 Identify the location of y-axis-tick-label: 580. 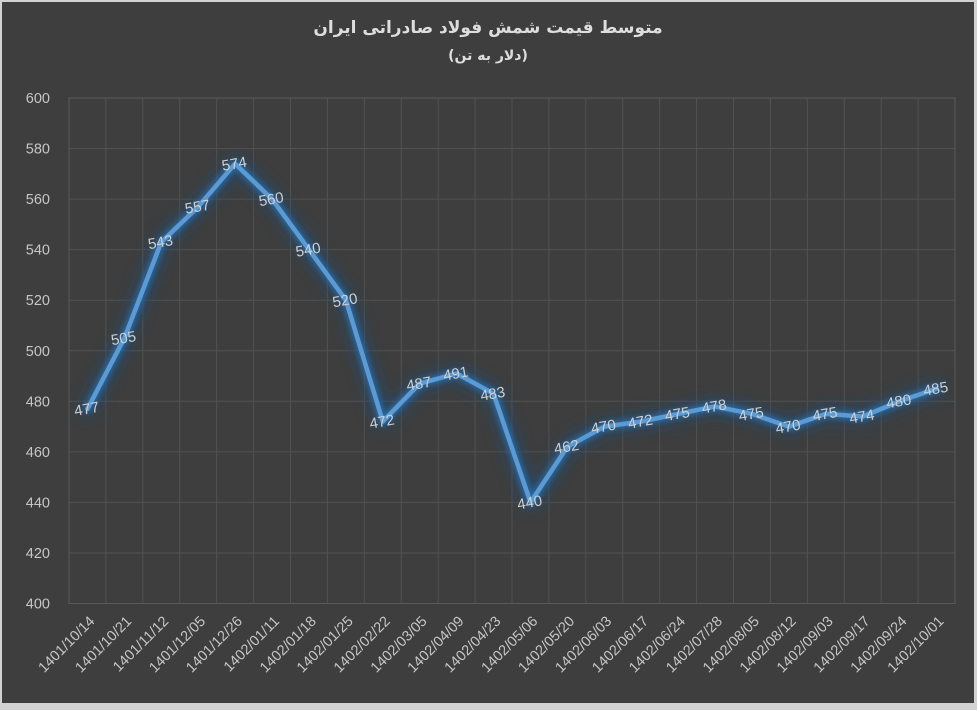
(38, 150).